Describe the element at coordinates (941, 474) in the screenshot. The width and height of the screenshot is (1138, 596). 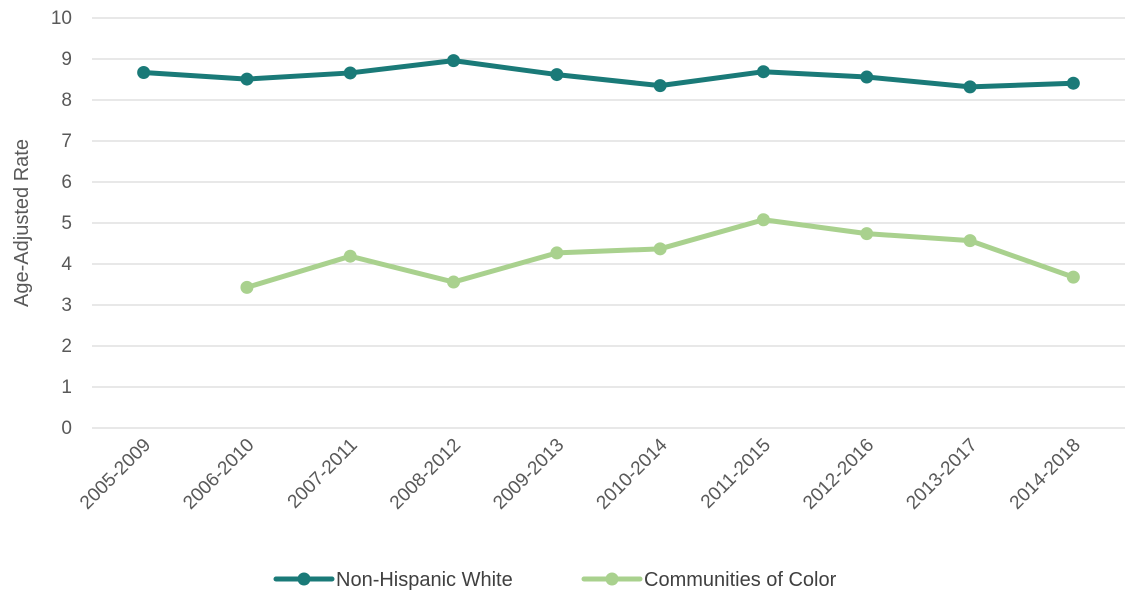
I see `x-tick-label: 2013-2017` at that location.